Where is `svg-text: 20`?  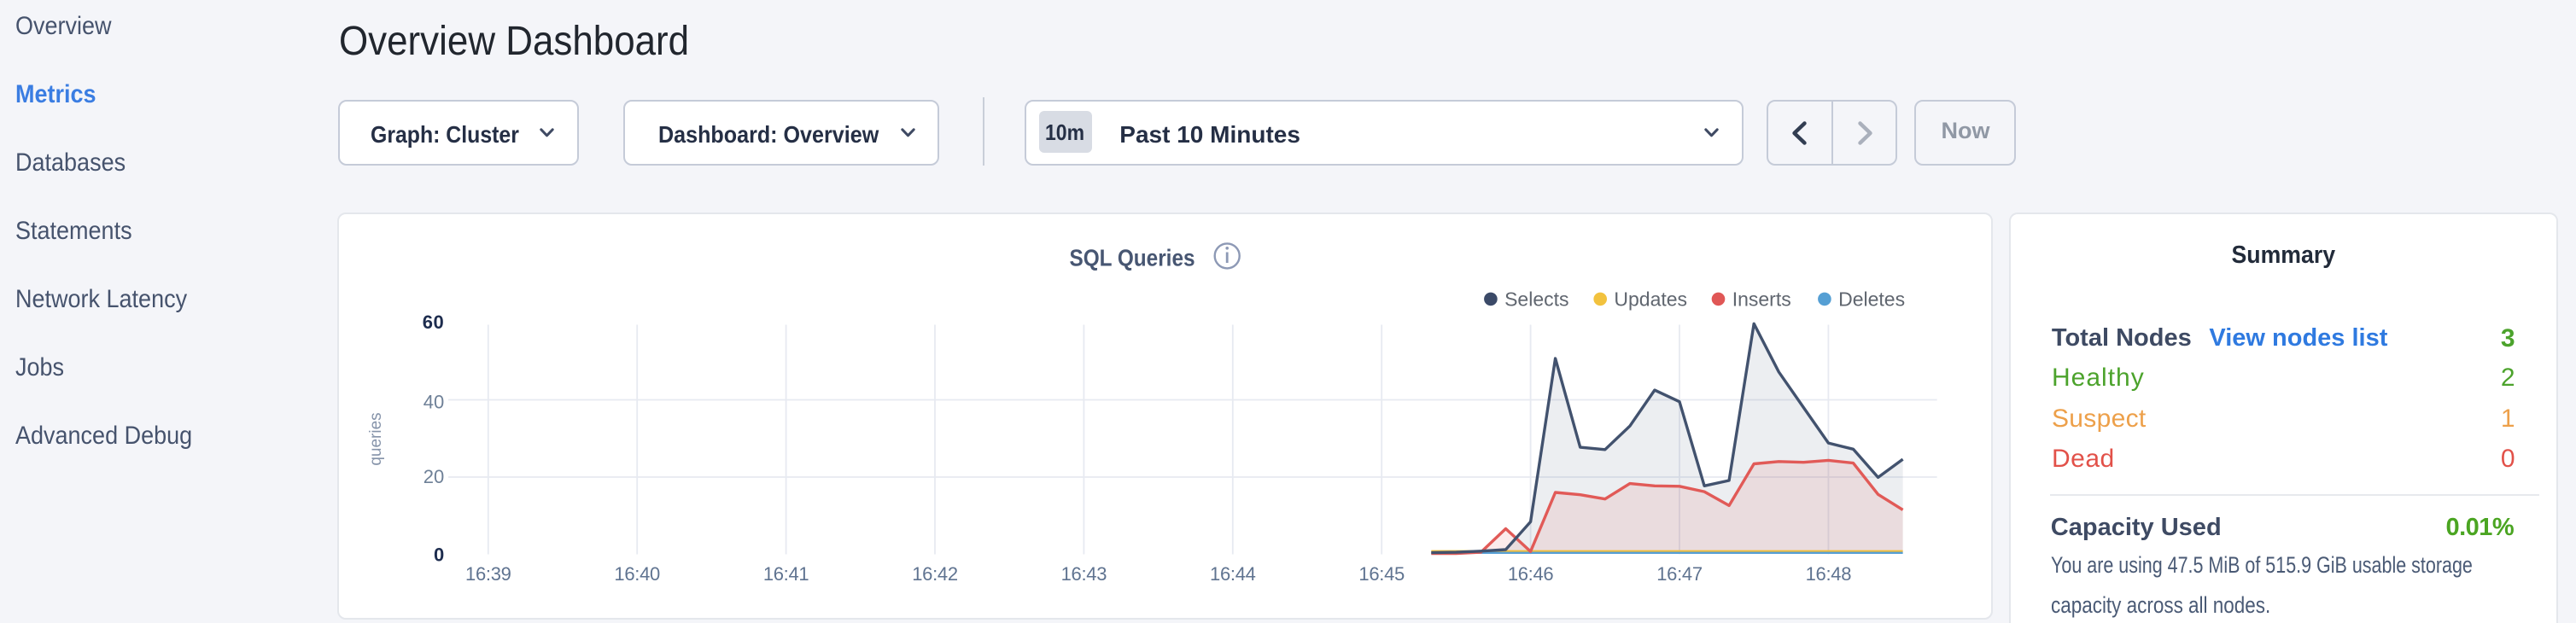
svg-text: 20 is located at coordinates (433, 476).